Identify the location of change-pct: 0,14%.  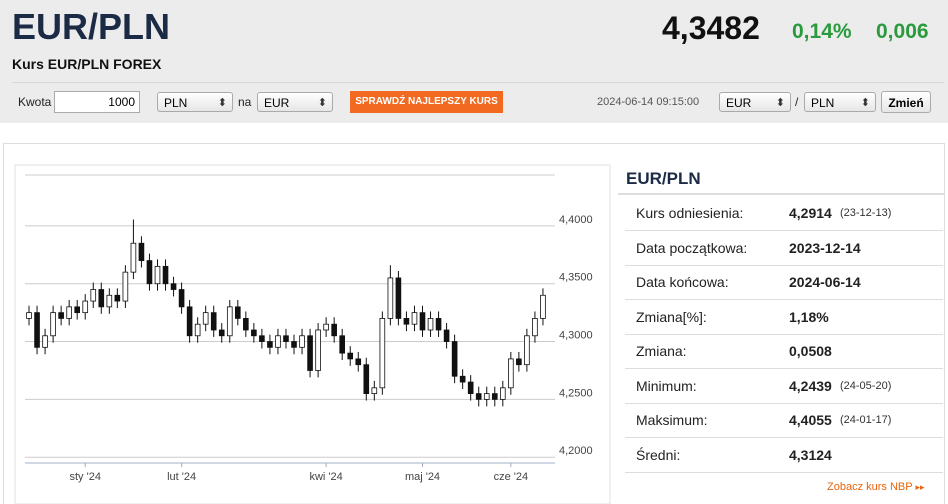
(822, 31).